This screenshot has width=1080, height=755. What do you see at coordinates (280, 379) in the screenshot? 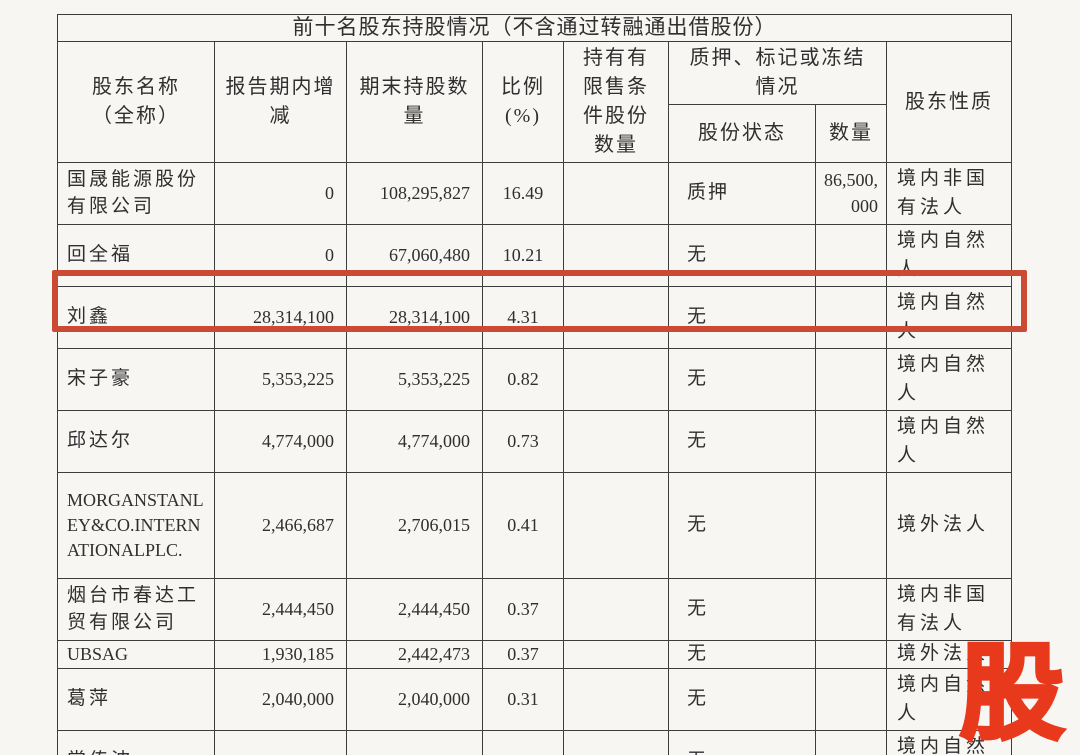
I see `cell-period-change: 5,353,225` at bounding box center [280, 379].